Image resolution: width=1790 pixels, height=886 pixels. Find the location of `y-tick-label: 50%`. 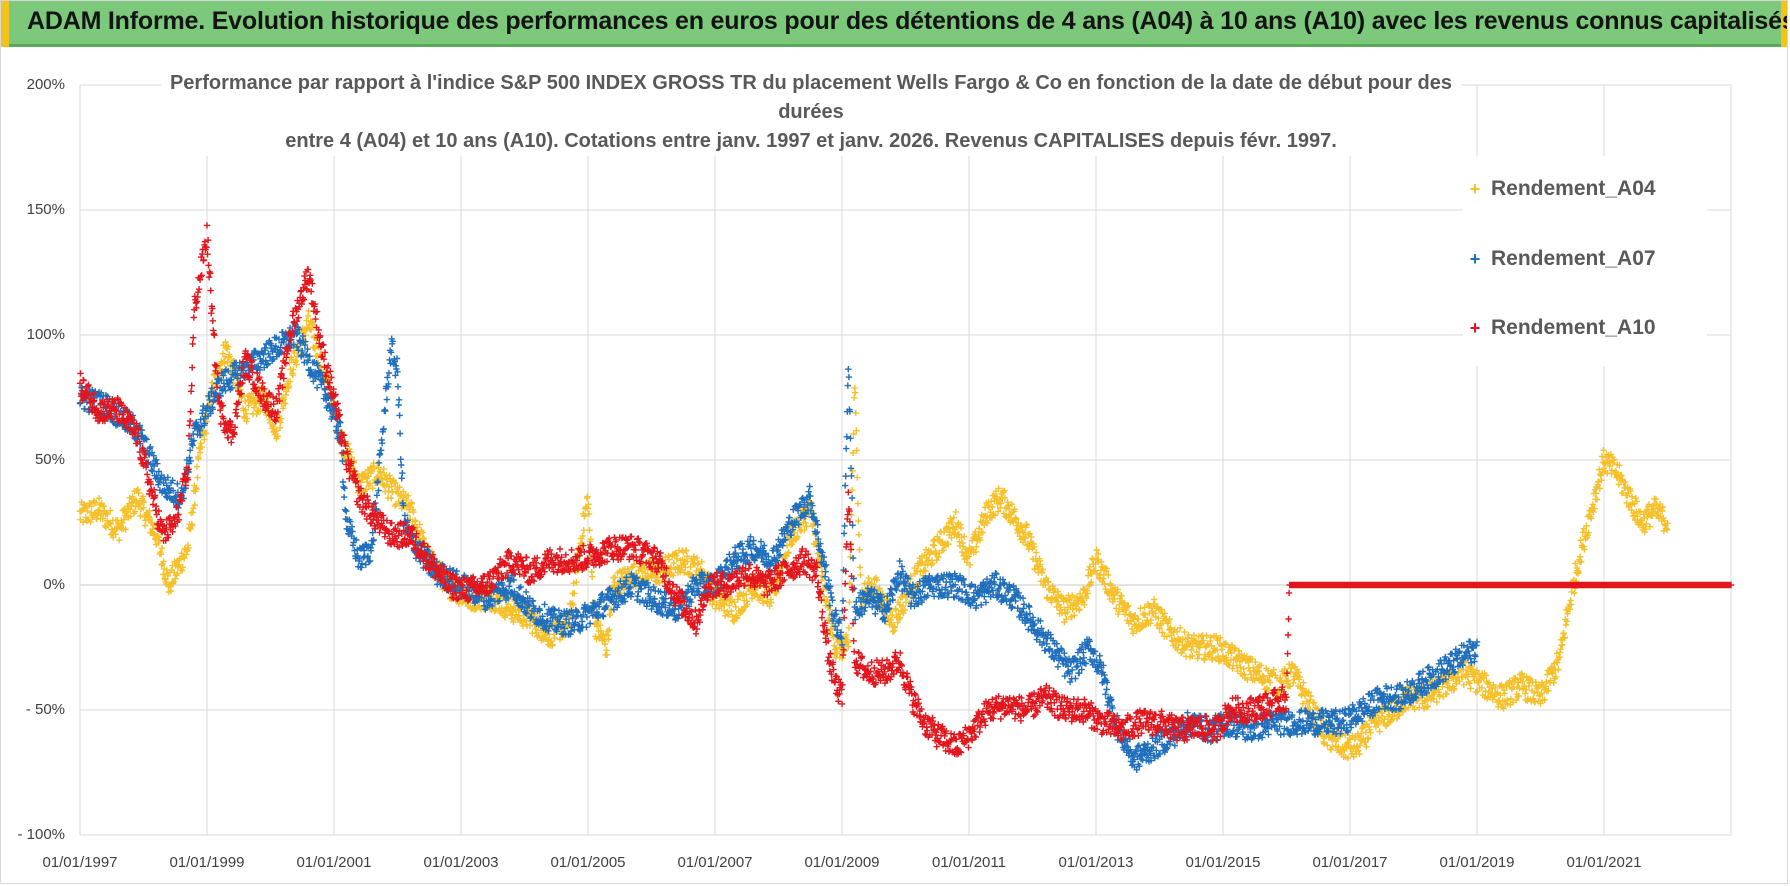

y-tick-label: 50% is located at coordinates (49, 459).